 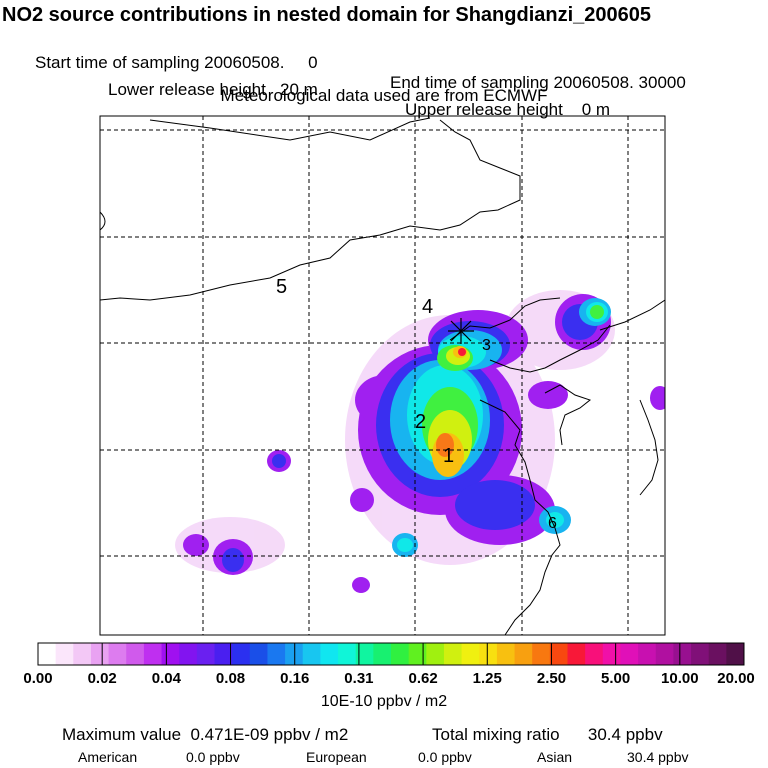 What do you see at coordinates (359, 678) in the screenshot?
I see `colorbar-tick-label: 0.31` at bounding box center [359, 678].